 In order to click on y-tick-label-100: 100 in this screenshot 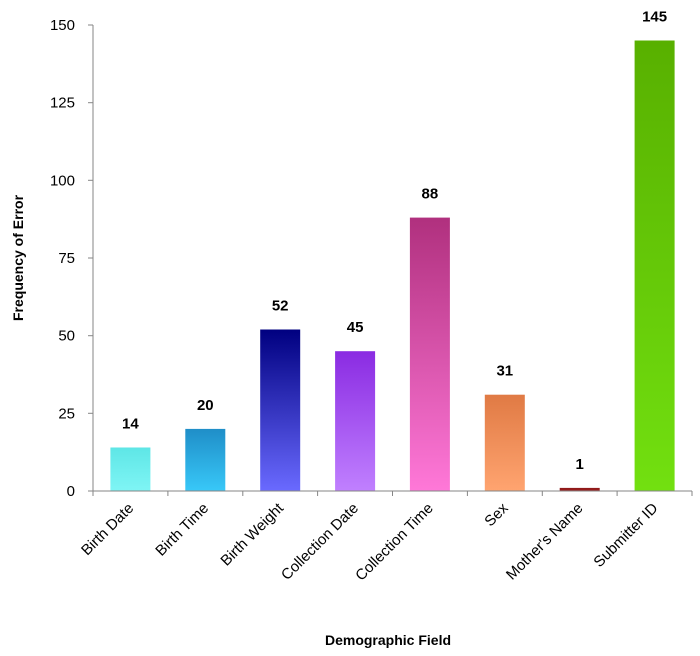, I will do `click(62, 180)`.